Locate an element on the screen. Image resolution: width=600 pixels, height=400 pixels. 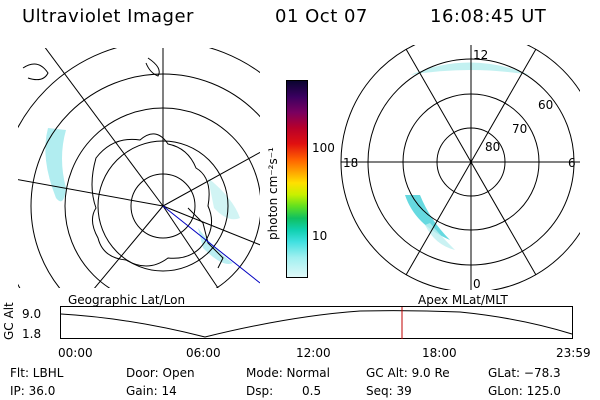
altitude-ytick-1-8: 1.8 is located at coordinates (32, 334).